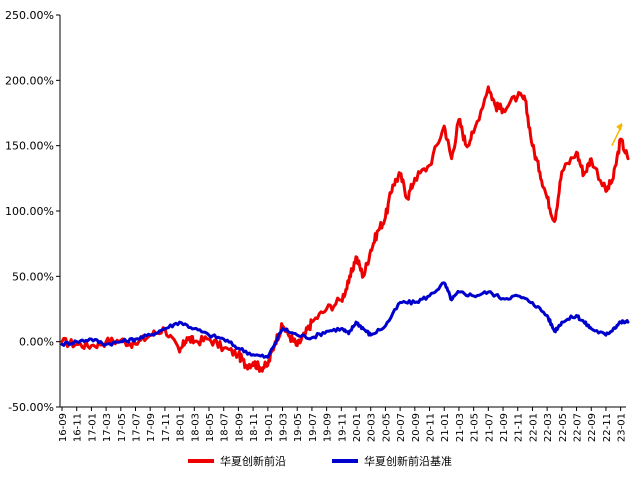  Describe the element at coordinates (548, 427) in the screenshot. I see `x-axis-tick-label: 22-03` at that location.